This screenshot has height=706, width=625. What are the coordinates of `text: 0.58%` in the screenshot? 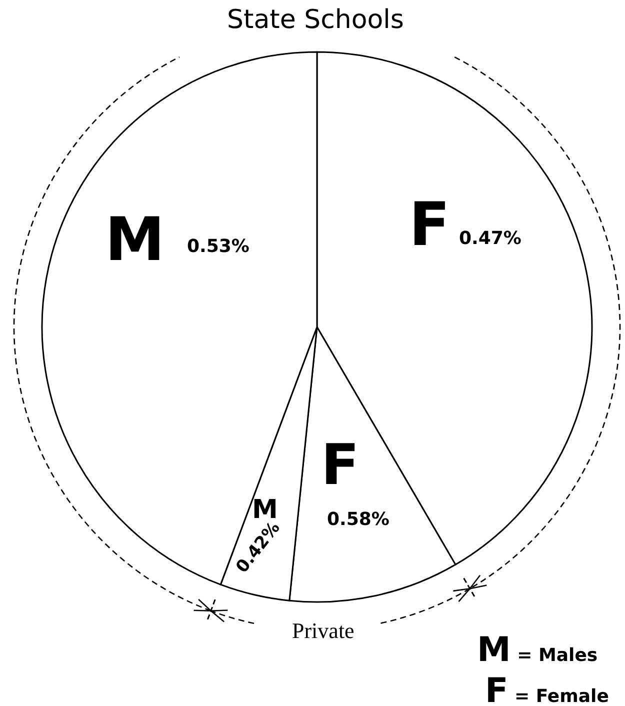 It's located at (358, 519).